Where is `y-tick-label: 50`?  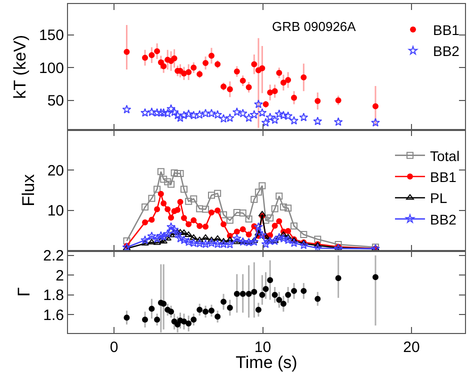 y-tick-label: 50 is located at coordinates (55, 101).